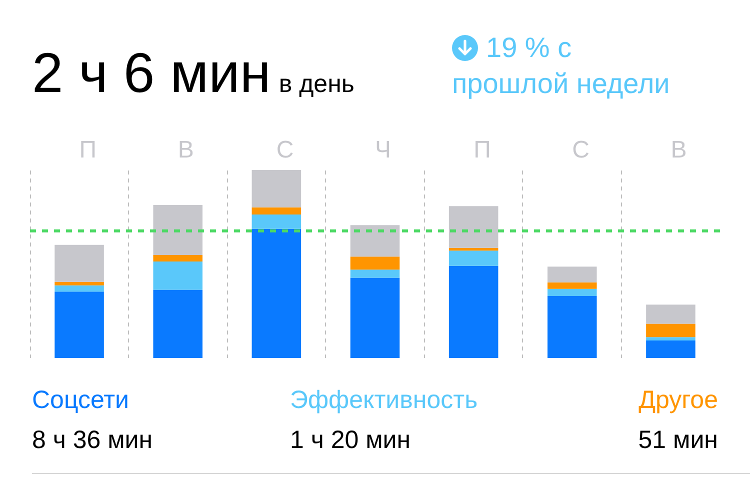 The width and height of the screenshot is (750, 479). Describe the element at coordinates (92, 440) in the screenshot. I see `text: 8 ч 36 мин` at that location.